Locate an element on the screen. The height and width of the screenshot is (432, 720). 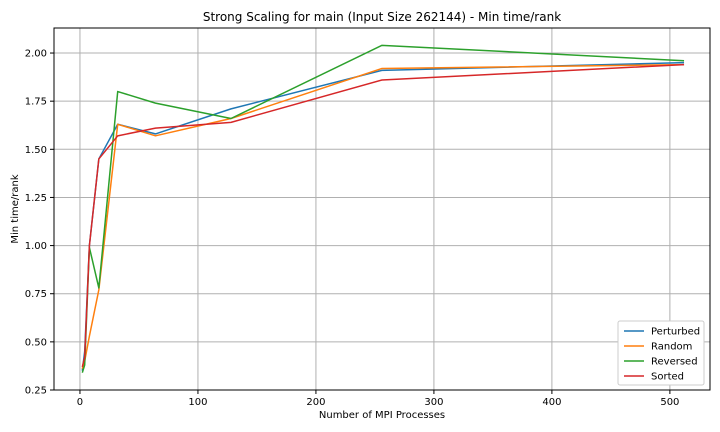
x-tick-label: 400 is located at coordinates (551, 402).